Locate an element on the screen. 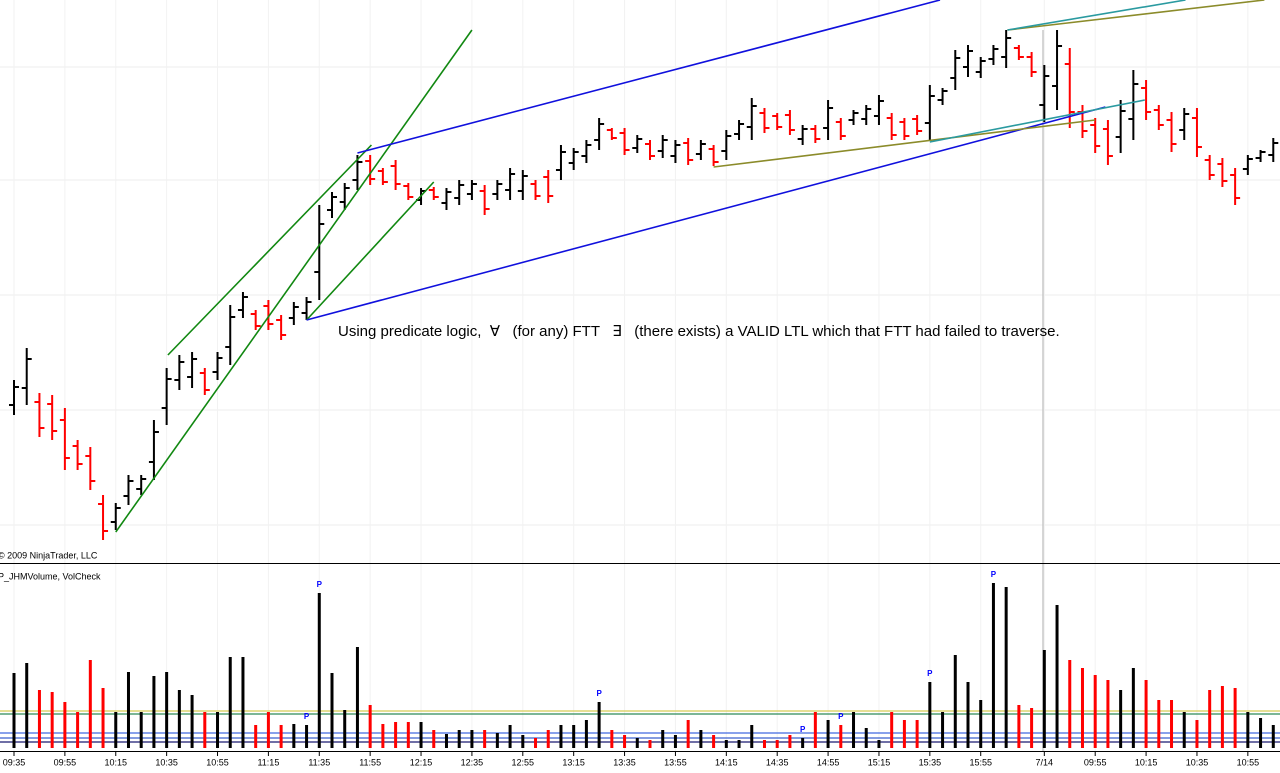 The image size is (1280, 773). x-tick-label: 11:15 is located at coordinates (268, 762).